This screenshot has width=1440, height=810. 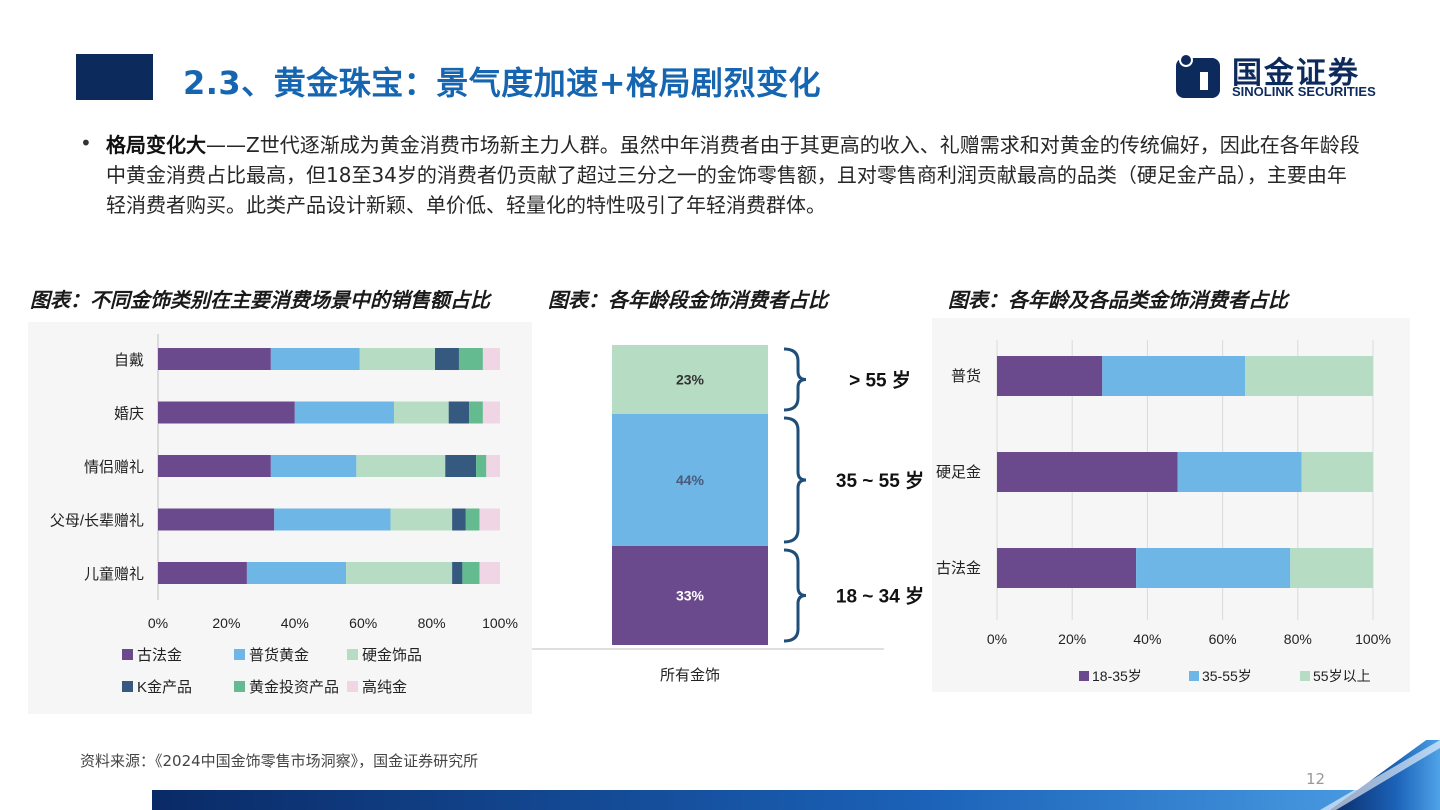 What do you see at coordinates (1147, 639) in the screenshot?
I see `chart3-x-tick-label: 40%` at bounding box center [1147, 639].